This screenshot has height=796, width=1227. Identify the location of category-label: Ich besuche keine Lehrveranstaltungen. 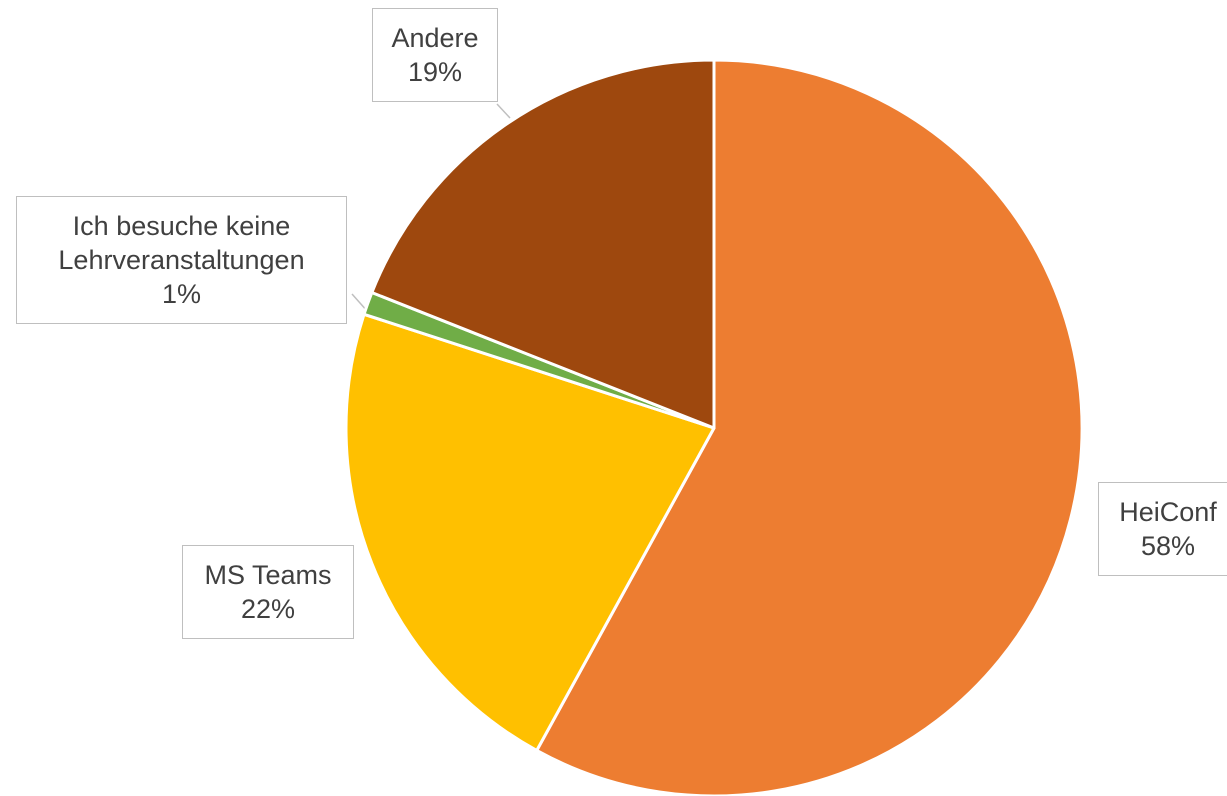
(181, 243).